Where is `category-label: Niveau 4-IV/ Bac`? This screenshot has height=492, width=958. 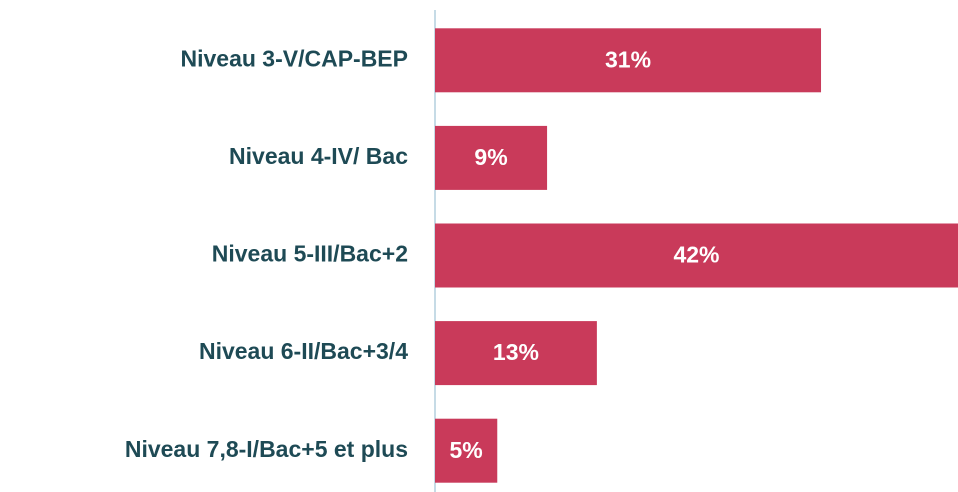
category-label: Niveau 4-IV/ Bac is located at coordinates (318, 156).